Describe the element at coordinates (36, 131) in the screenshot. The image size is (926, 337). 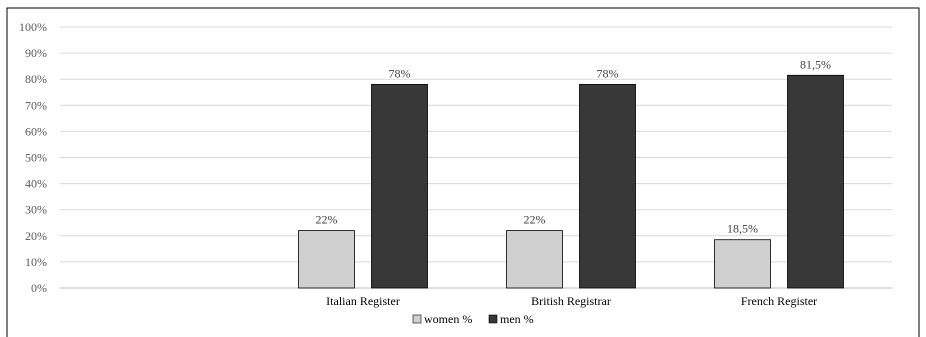
I see `y-tick-label: 60%` at that location.